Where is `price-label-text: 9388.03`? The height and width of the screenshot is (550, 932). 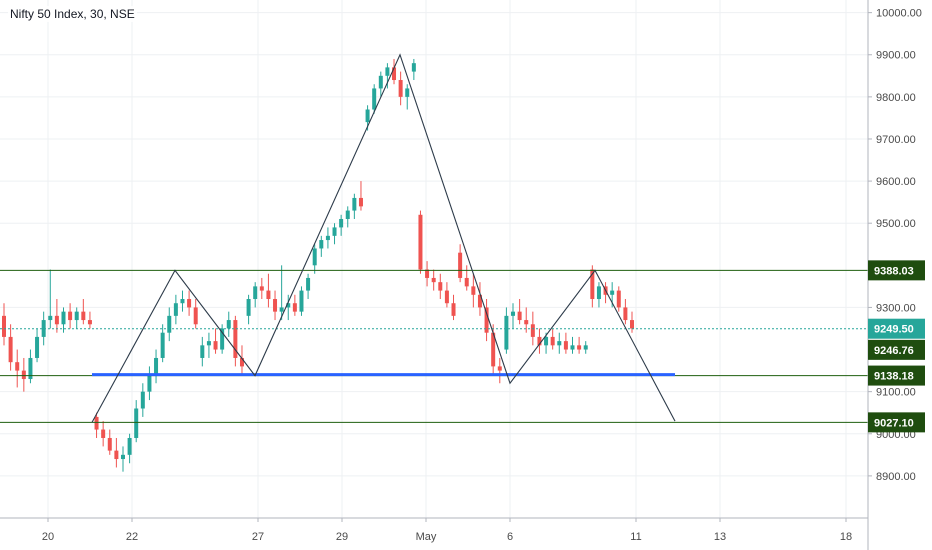 price-label-text: 9388.03 is located at coordinates (894, 271).